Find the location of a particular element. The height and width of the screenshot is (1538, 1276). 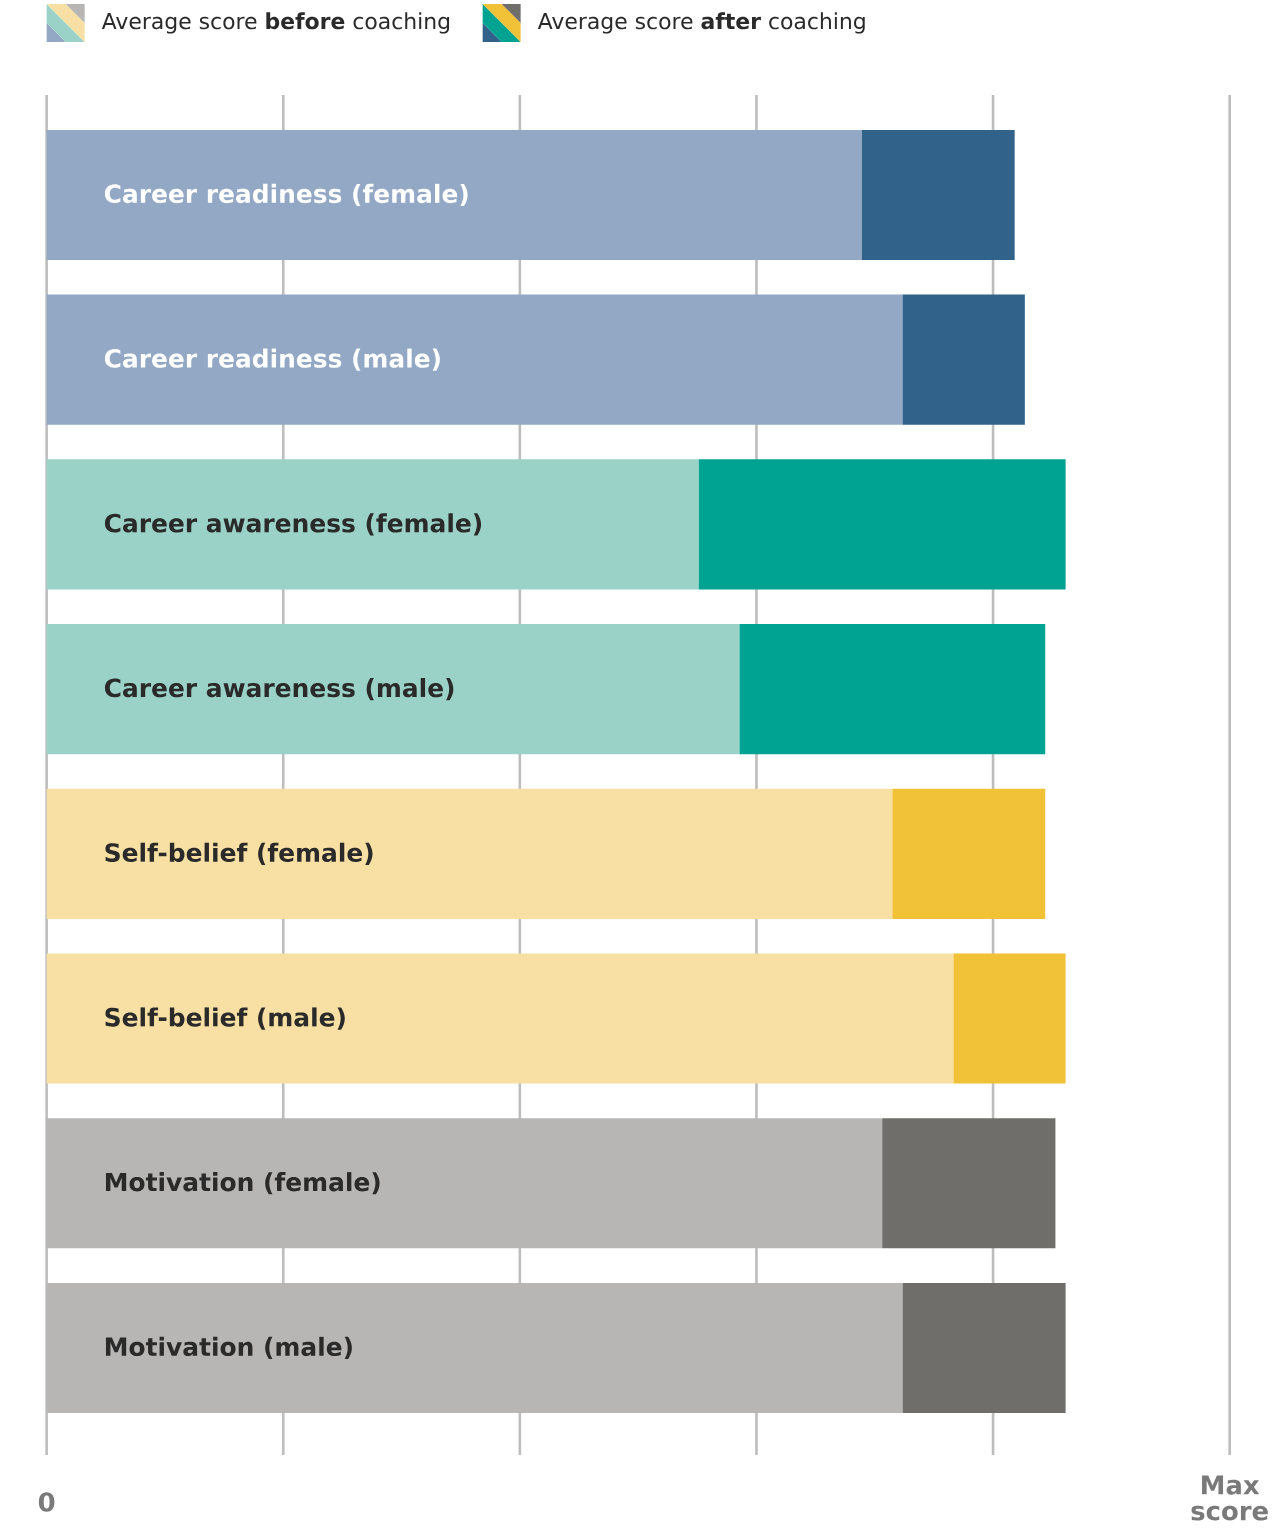

y-tick-label: Career awareness (male) is located at coordinates (279, 689).